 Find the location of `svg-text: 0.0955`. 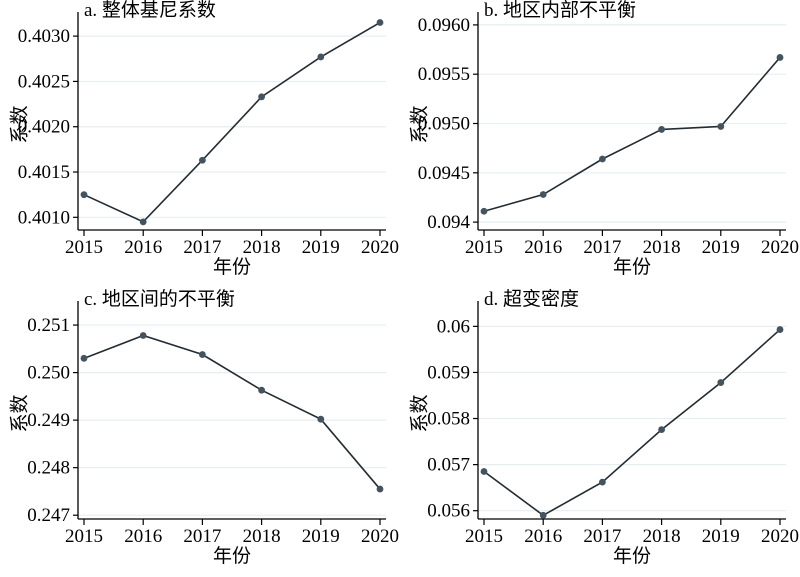

svg-text: 0.0955 is located at coordinates (444, 74).